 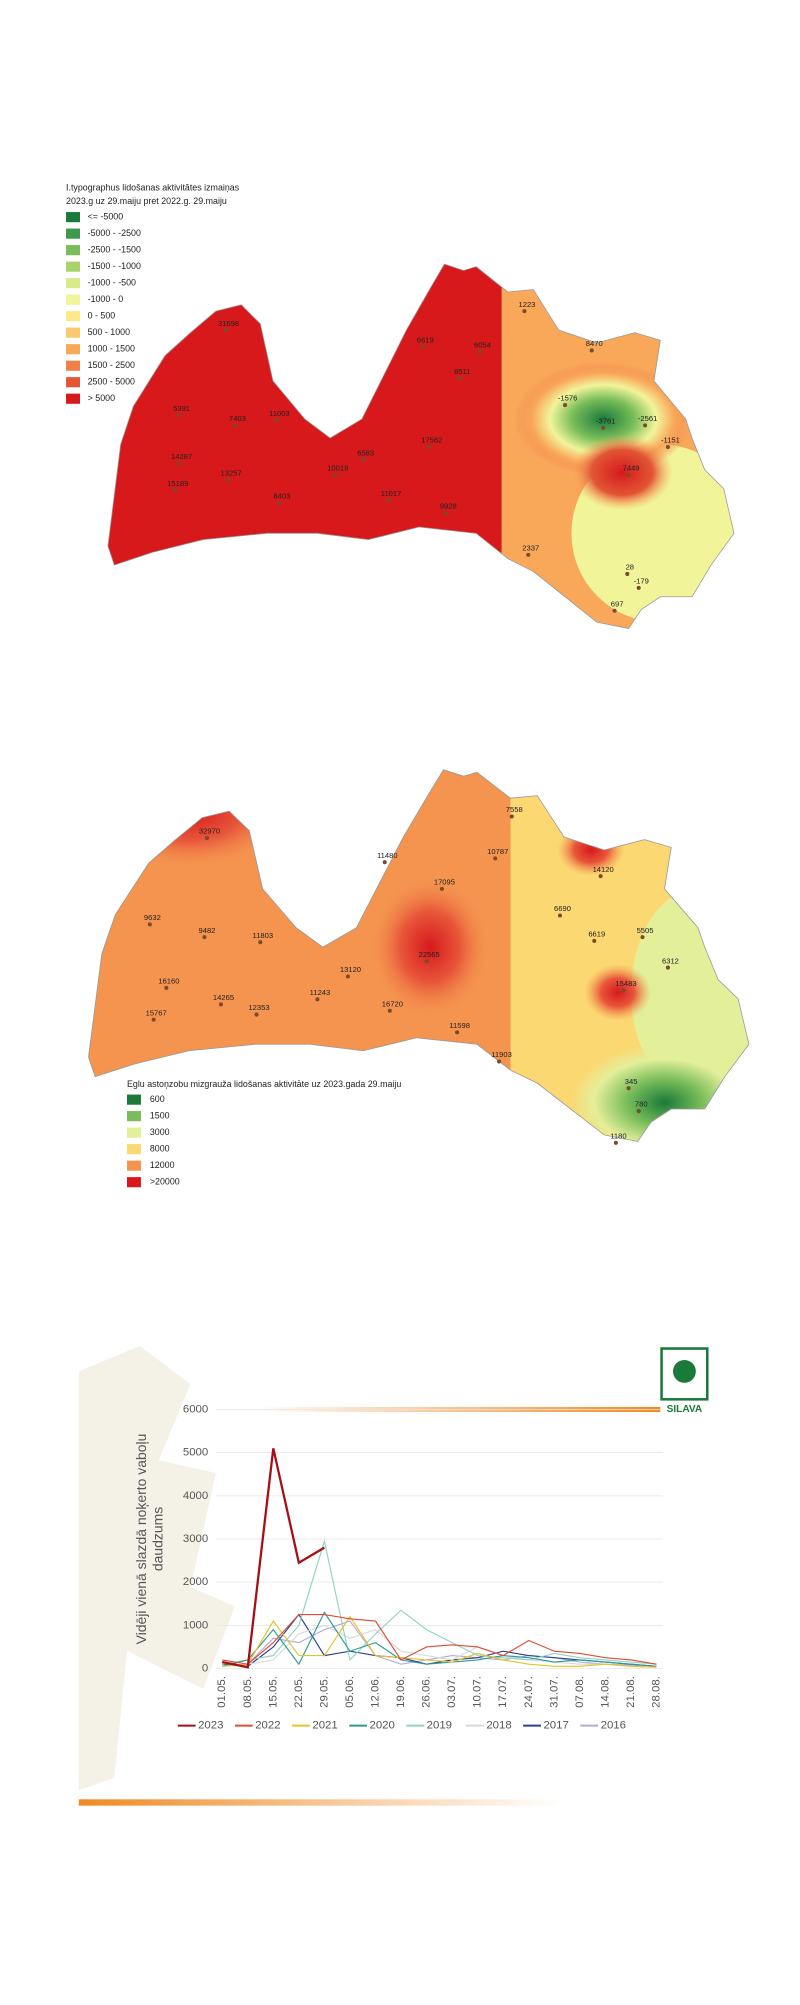 I want to click on point-label: 1223, so click(x=526, y=304).